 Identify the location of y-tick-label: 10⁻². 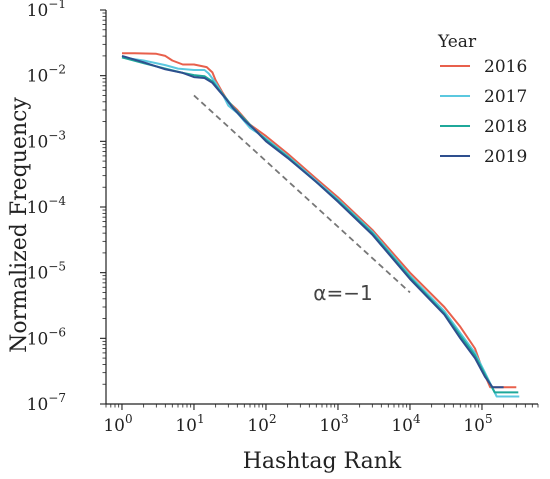
(46, 75).